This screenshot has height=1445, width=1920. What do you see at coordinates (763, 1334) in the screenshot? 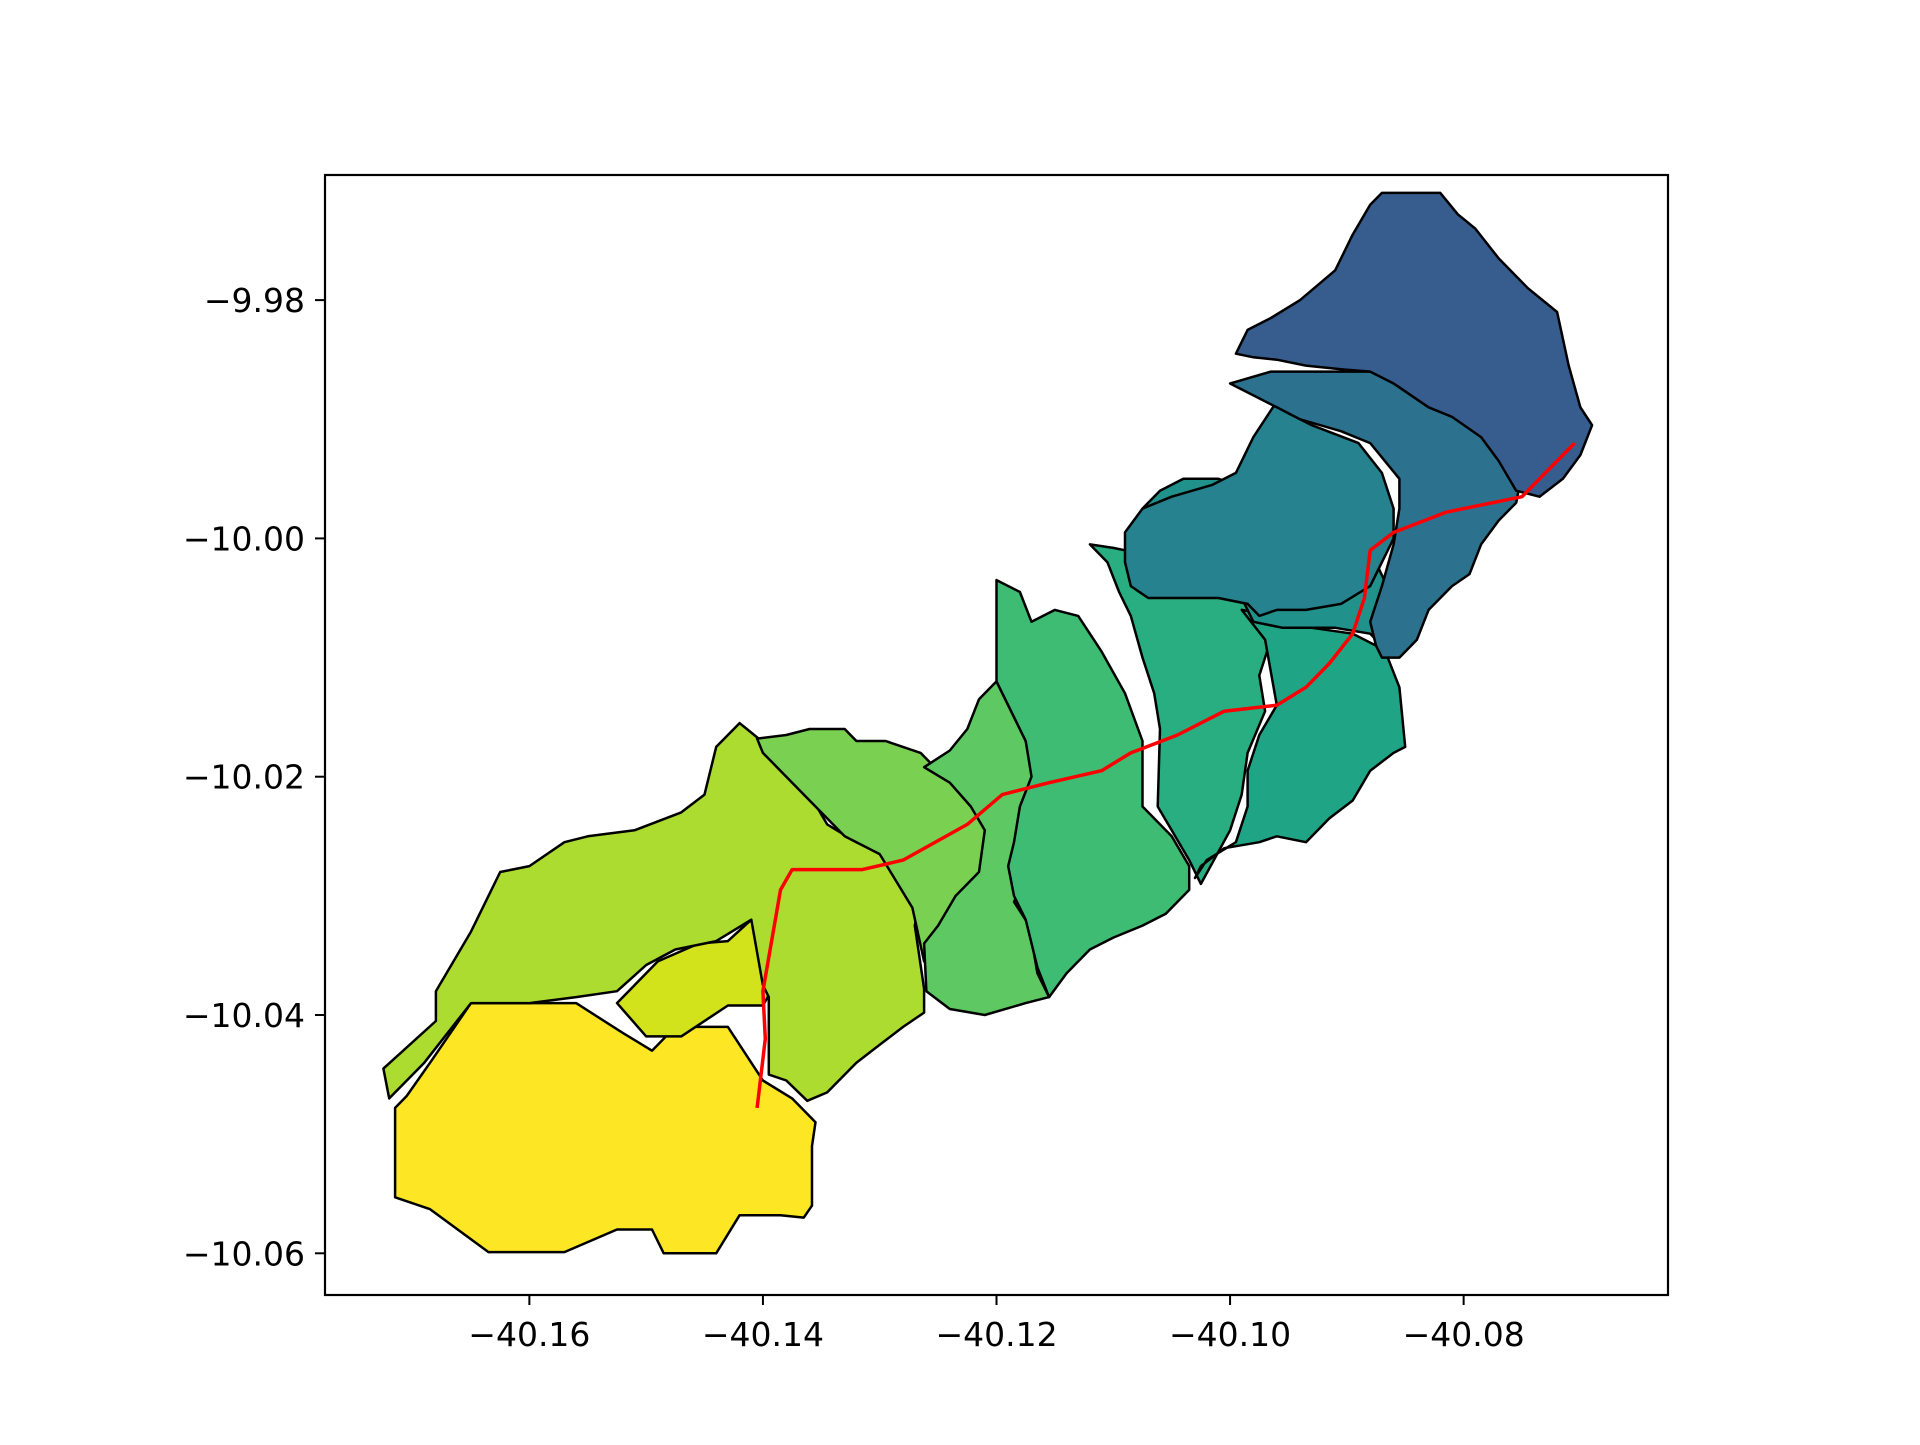
I see `x-tick-label-2: −40.14` at bounding box center [763, 1334].